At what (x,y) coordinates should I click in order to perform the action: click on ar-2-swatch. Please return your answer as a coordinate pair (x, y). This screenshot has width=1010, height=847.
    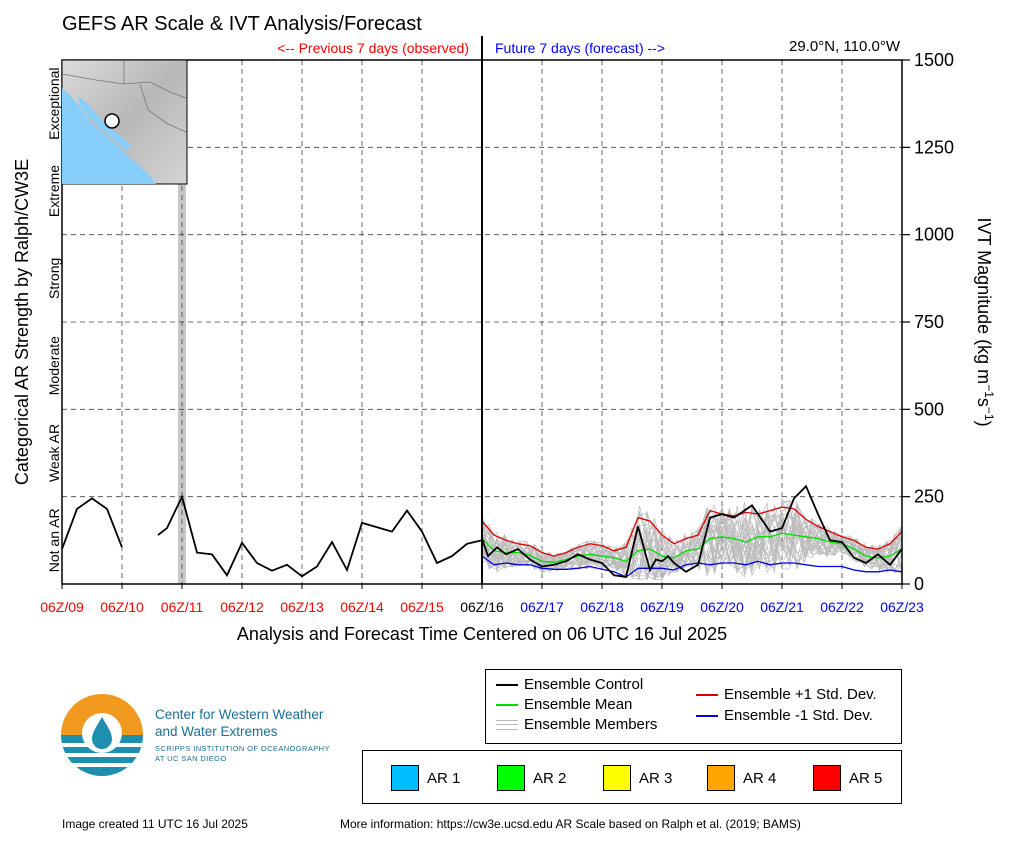
    Looking at the image, I should click on (511, 778).